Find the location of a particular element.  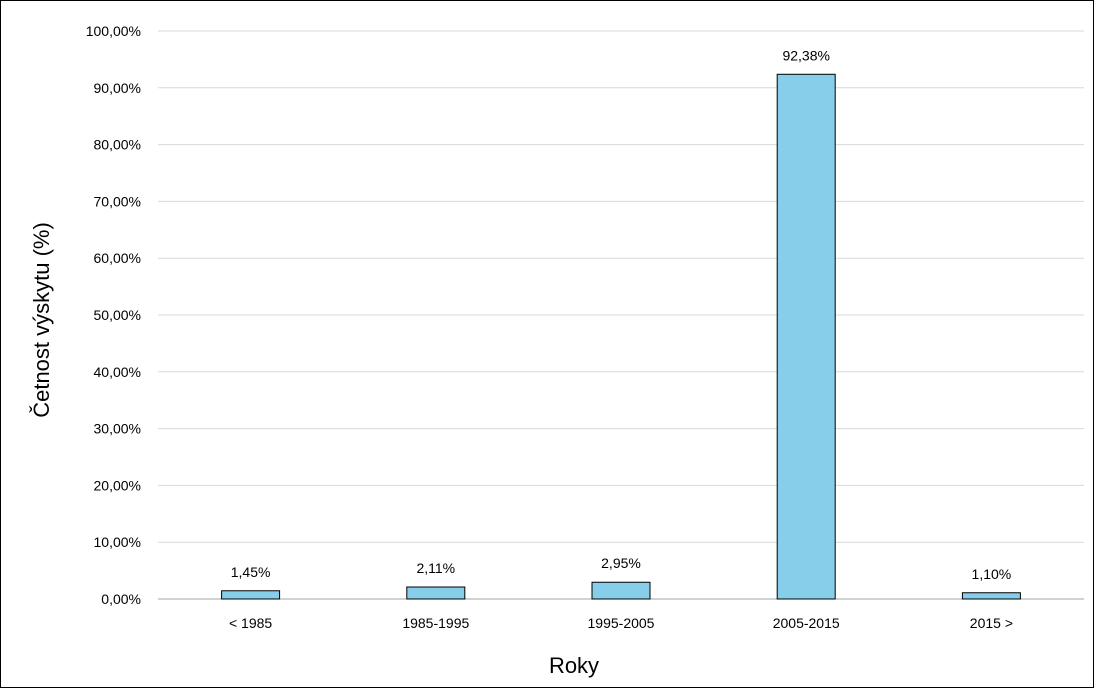

y-tick-label: 0,00% is located at coordinates (121, 599).